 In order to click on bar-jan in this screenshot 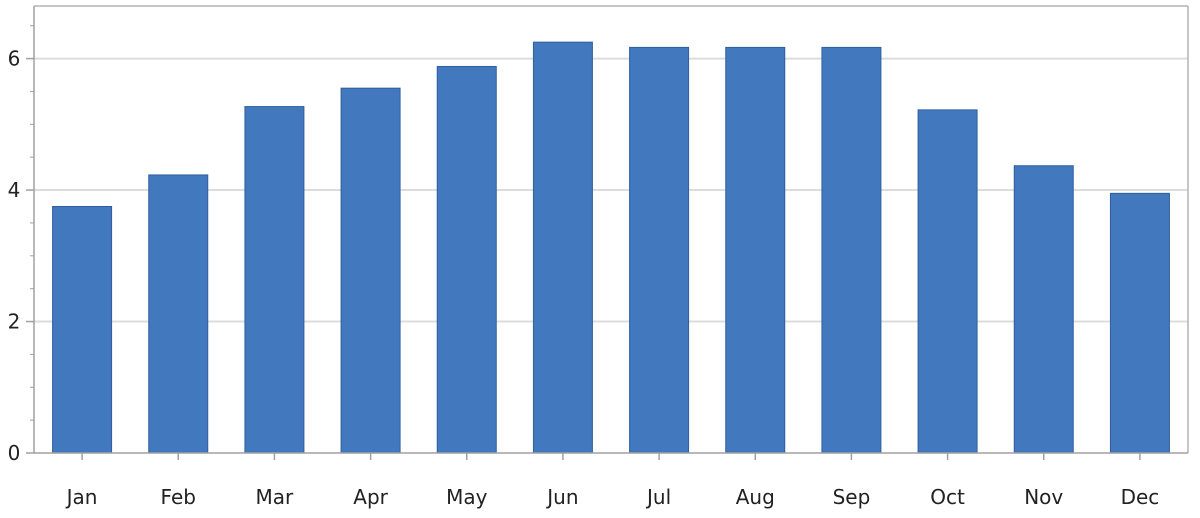, I will do `click(82, 329)`.